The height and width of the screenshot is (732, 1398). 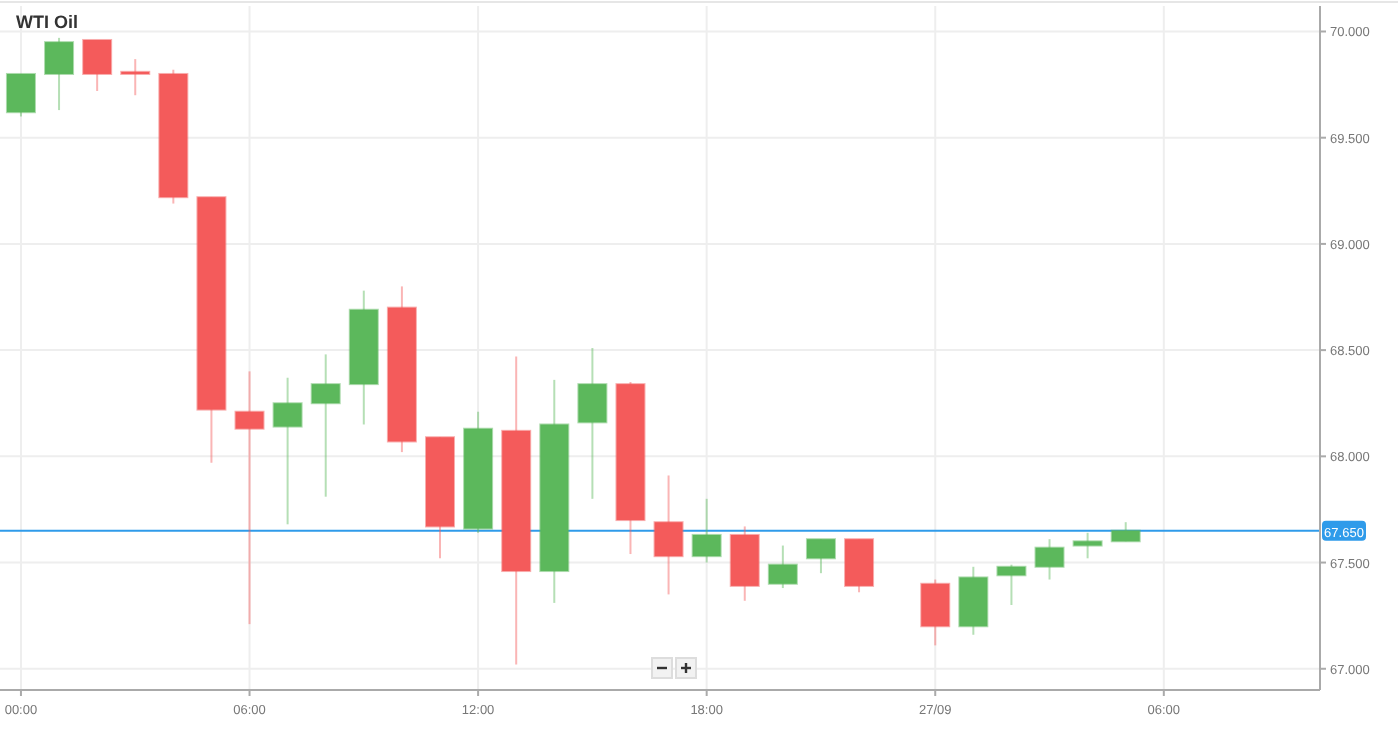 What do you see at coordinates (47, 22) in the screenshot?
I see `chart-title: WTI Oil` at bounding box center [47, 22].